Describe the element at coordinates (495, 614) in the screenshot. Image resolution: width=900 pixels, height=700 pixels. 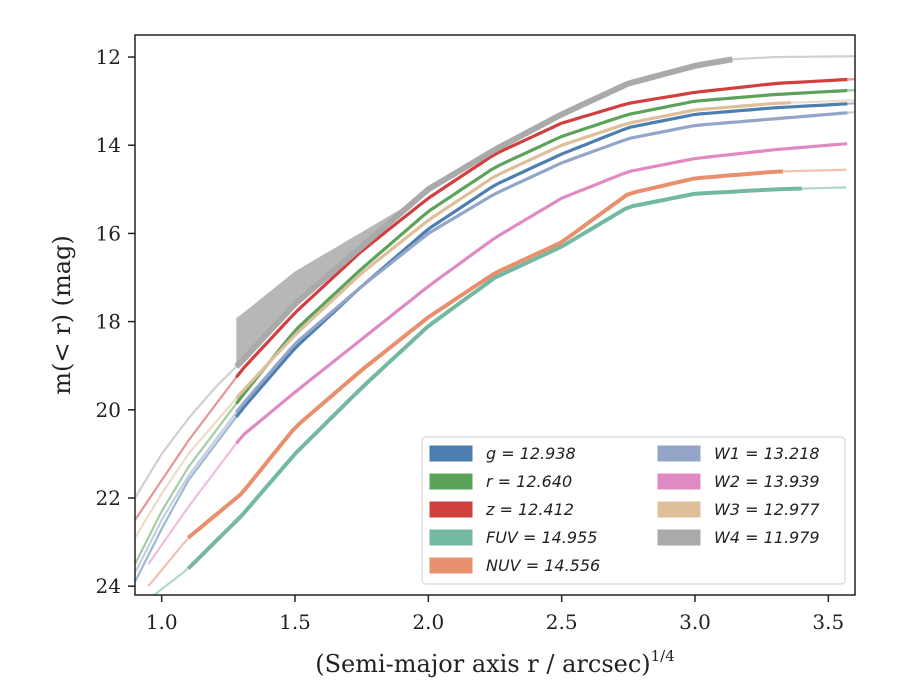
I see `x-axis: 1.0 1.5 2.0 2.5 3.0 3.5` at that location.